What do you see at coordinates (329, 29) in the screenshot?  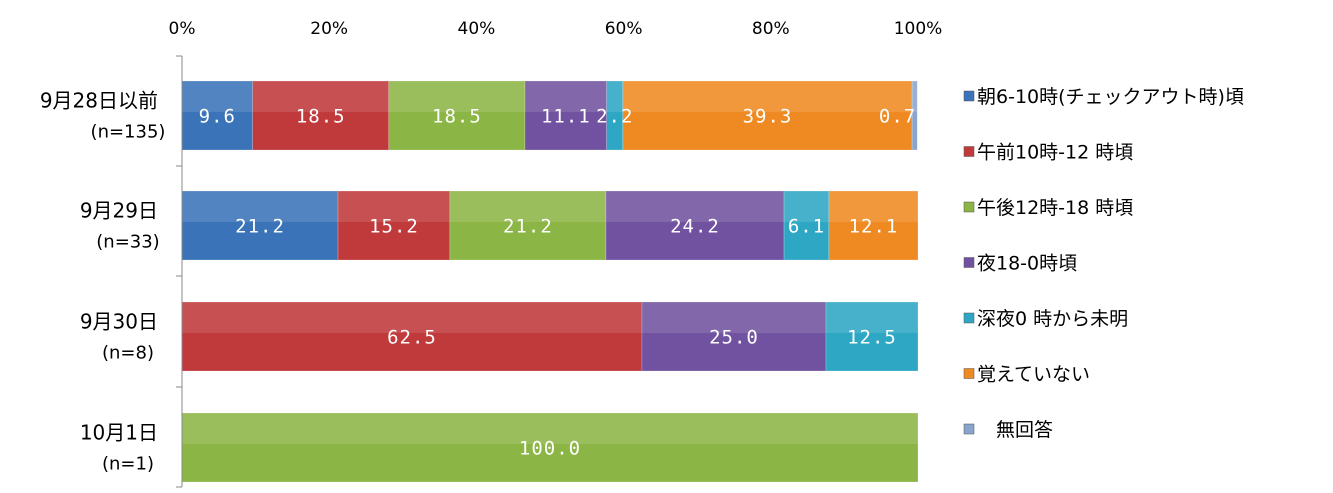 I see `x-tick-label: 20%` at bounding box center [329, 29].